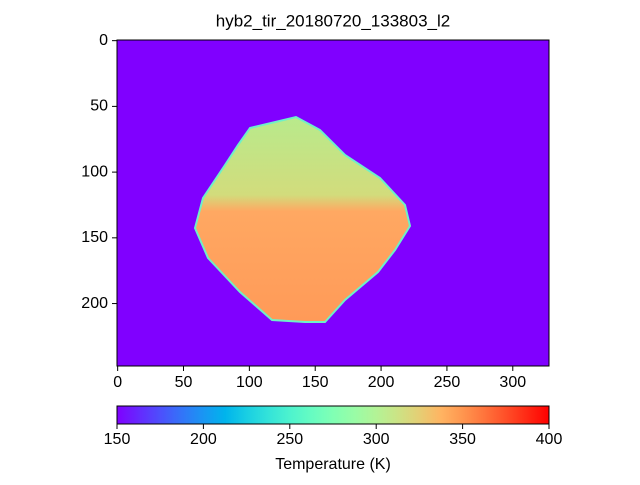 The height and width of the screenshot is (485, 640). I want to click on asteroid, so click(302, 219).